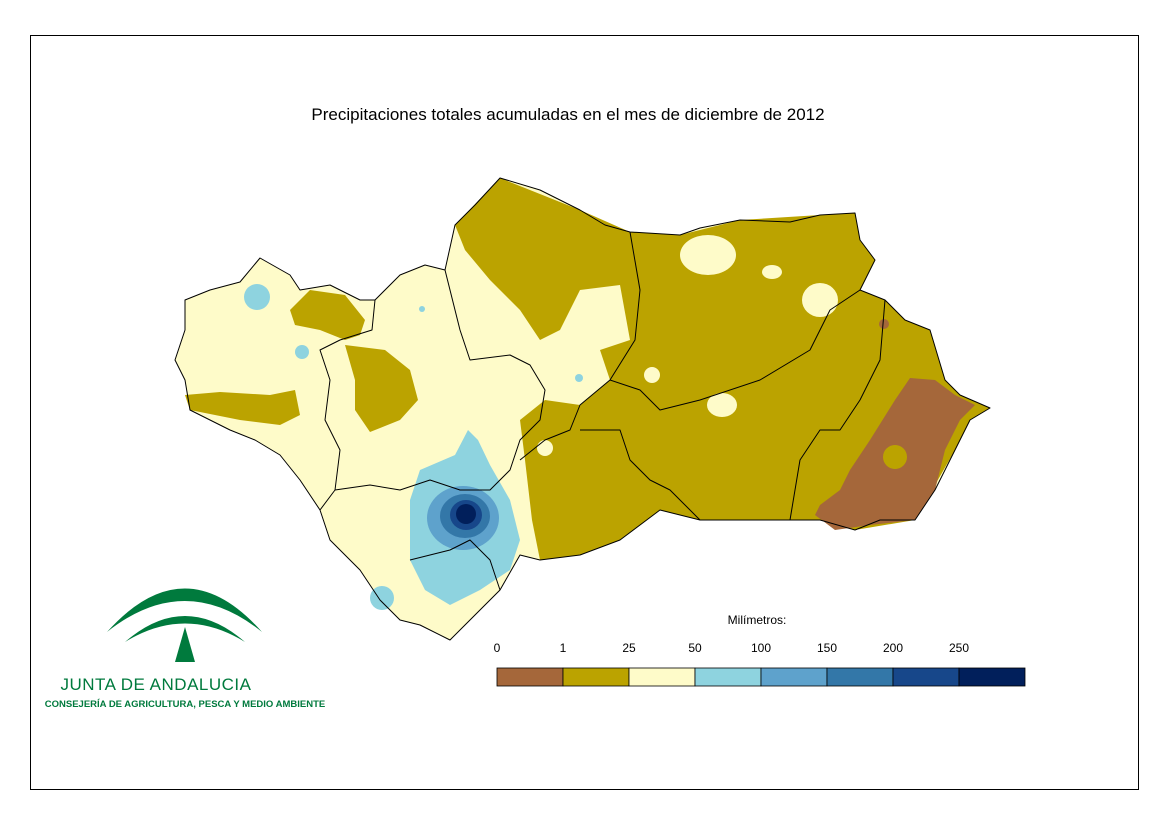 This screenshot has width=1170, height=827. Describe the element at coordinates (155, 684) in the screenshot. I see `logo-name: JUNTA DE ANDALUCIA` at that location.